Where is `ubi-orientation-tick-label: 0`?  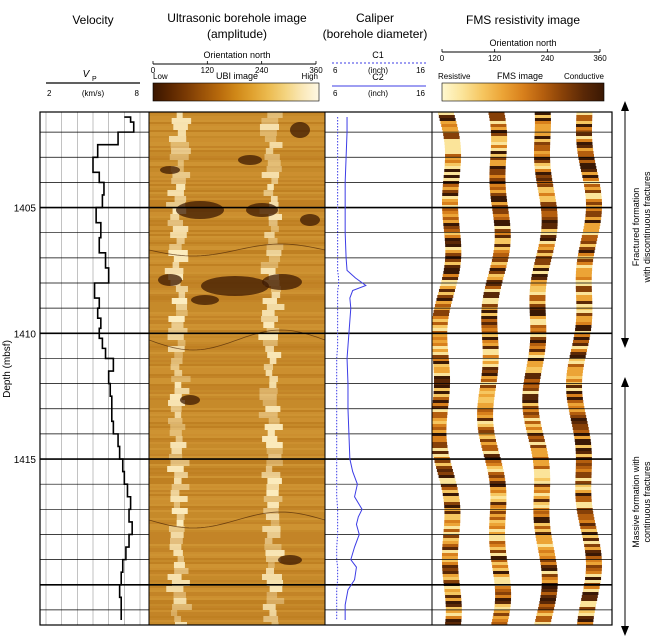
ubi-orientation-tick-label: 0 is located at coordinates (153, 70).